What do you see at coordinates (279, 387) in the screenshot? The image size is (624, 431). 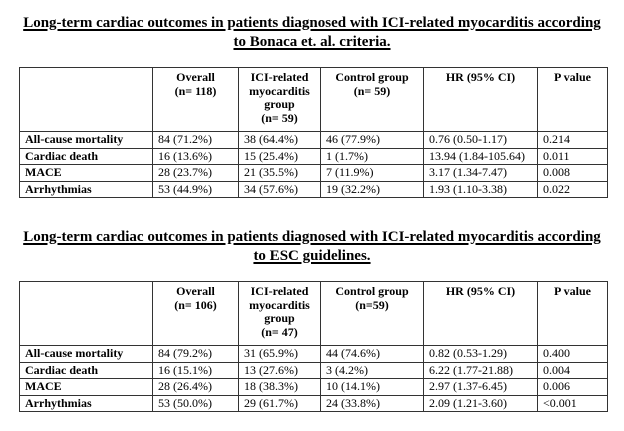 I see `cell-ici: 18 (38.3%)` at bounding box center [279, 387].